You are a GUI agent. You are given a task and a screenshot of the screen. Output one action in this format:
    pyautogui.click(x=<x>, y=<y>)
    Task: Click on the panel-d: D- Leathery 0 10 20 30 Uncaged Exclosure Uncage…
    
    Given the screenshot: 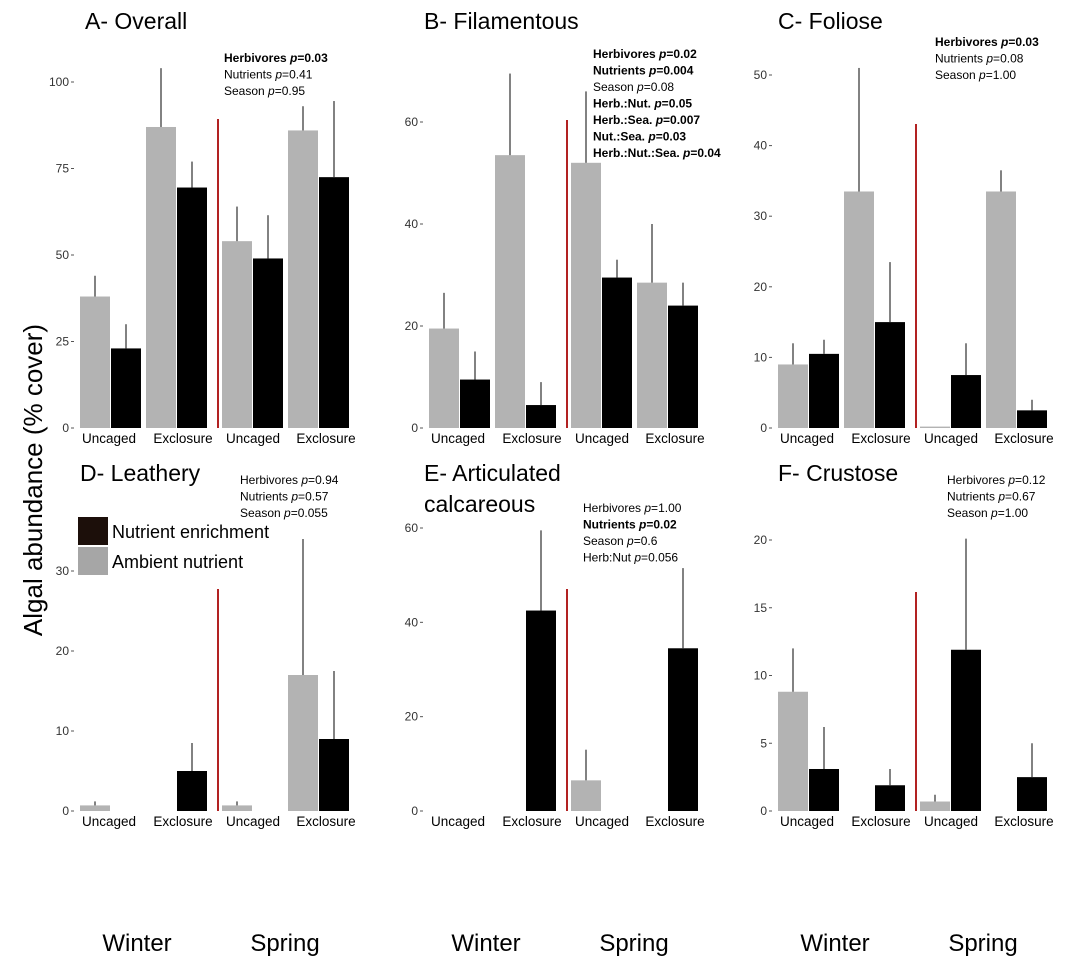 What is the action you would take?
    pyautogui.click(x=206, y=708)
    